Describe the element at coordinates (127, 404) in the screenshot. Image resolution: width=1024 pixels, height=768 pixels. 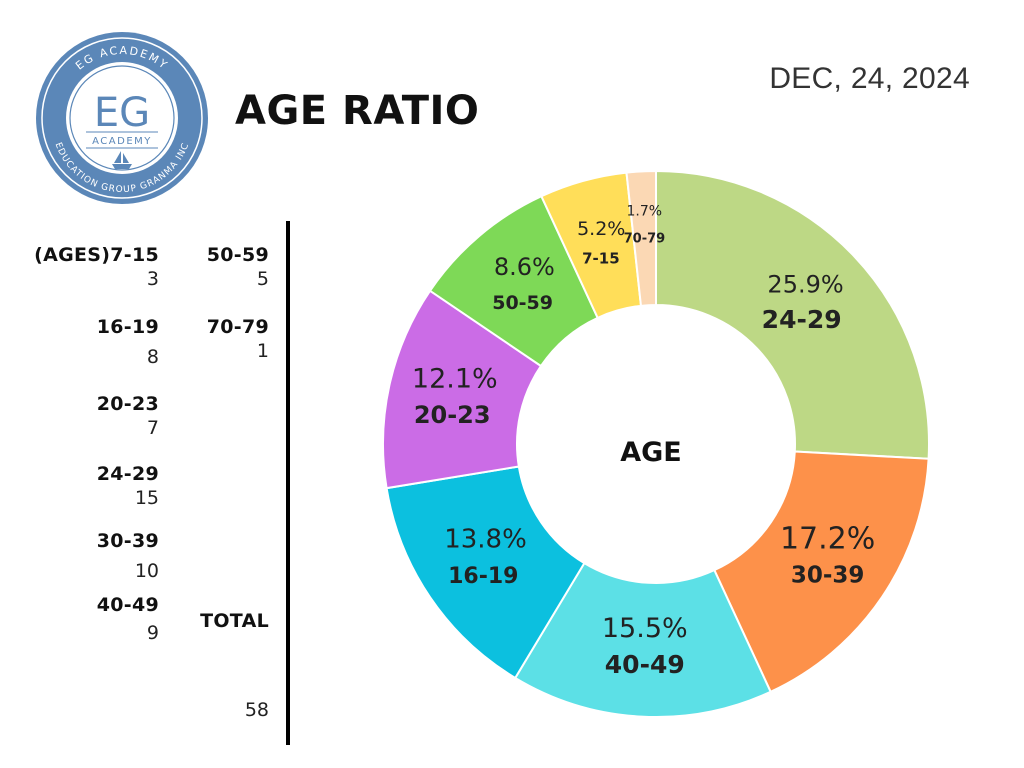
I see `legend-label: 20-23` at that location.